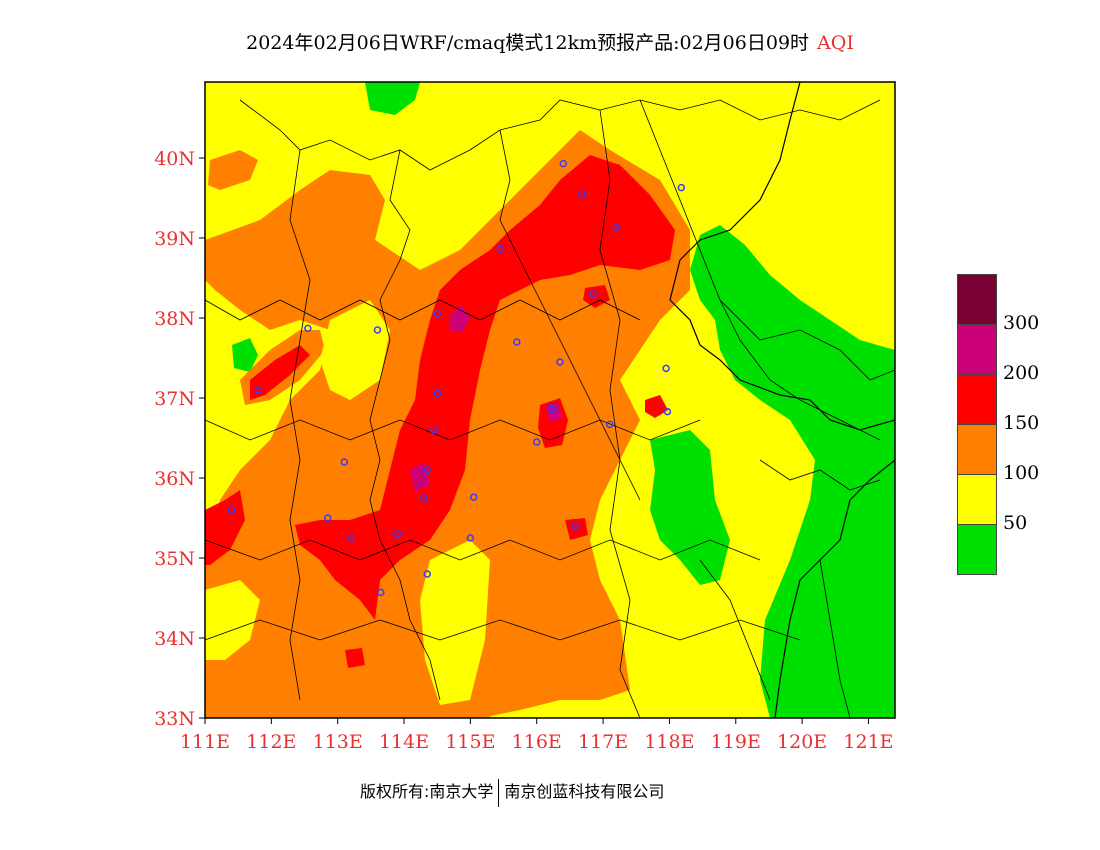 This screenshot has height=850, width=1100. Describe the element at coordinates (174, 319) in the screenshot. I see `lat-label: 38N` at that location.